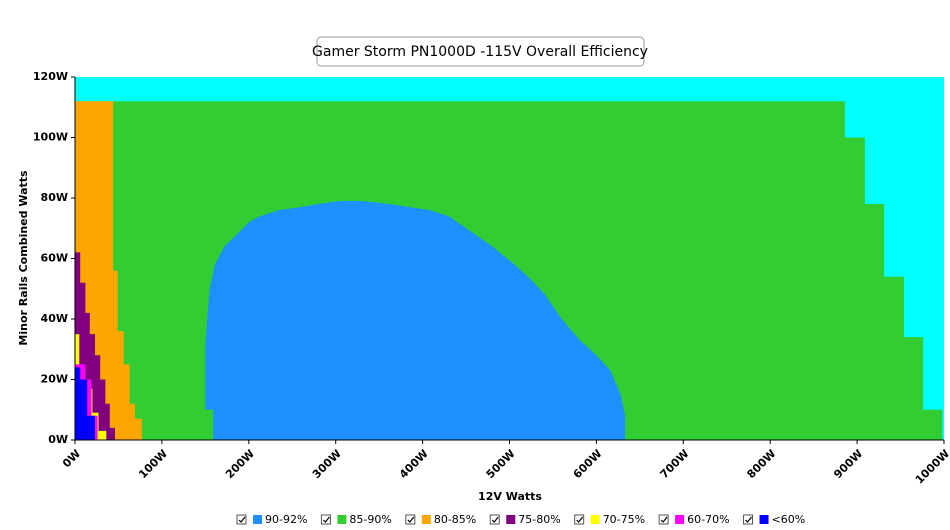 This screenshot has height=530, width=950. I want to click on y-tick-label: 0W, so click(58, 439).